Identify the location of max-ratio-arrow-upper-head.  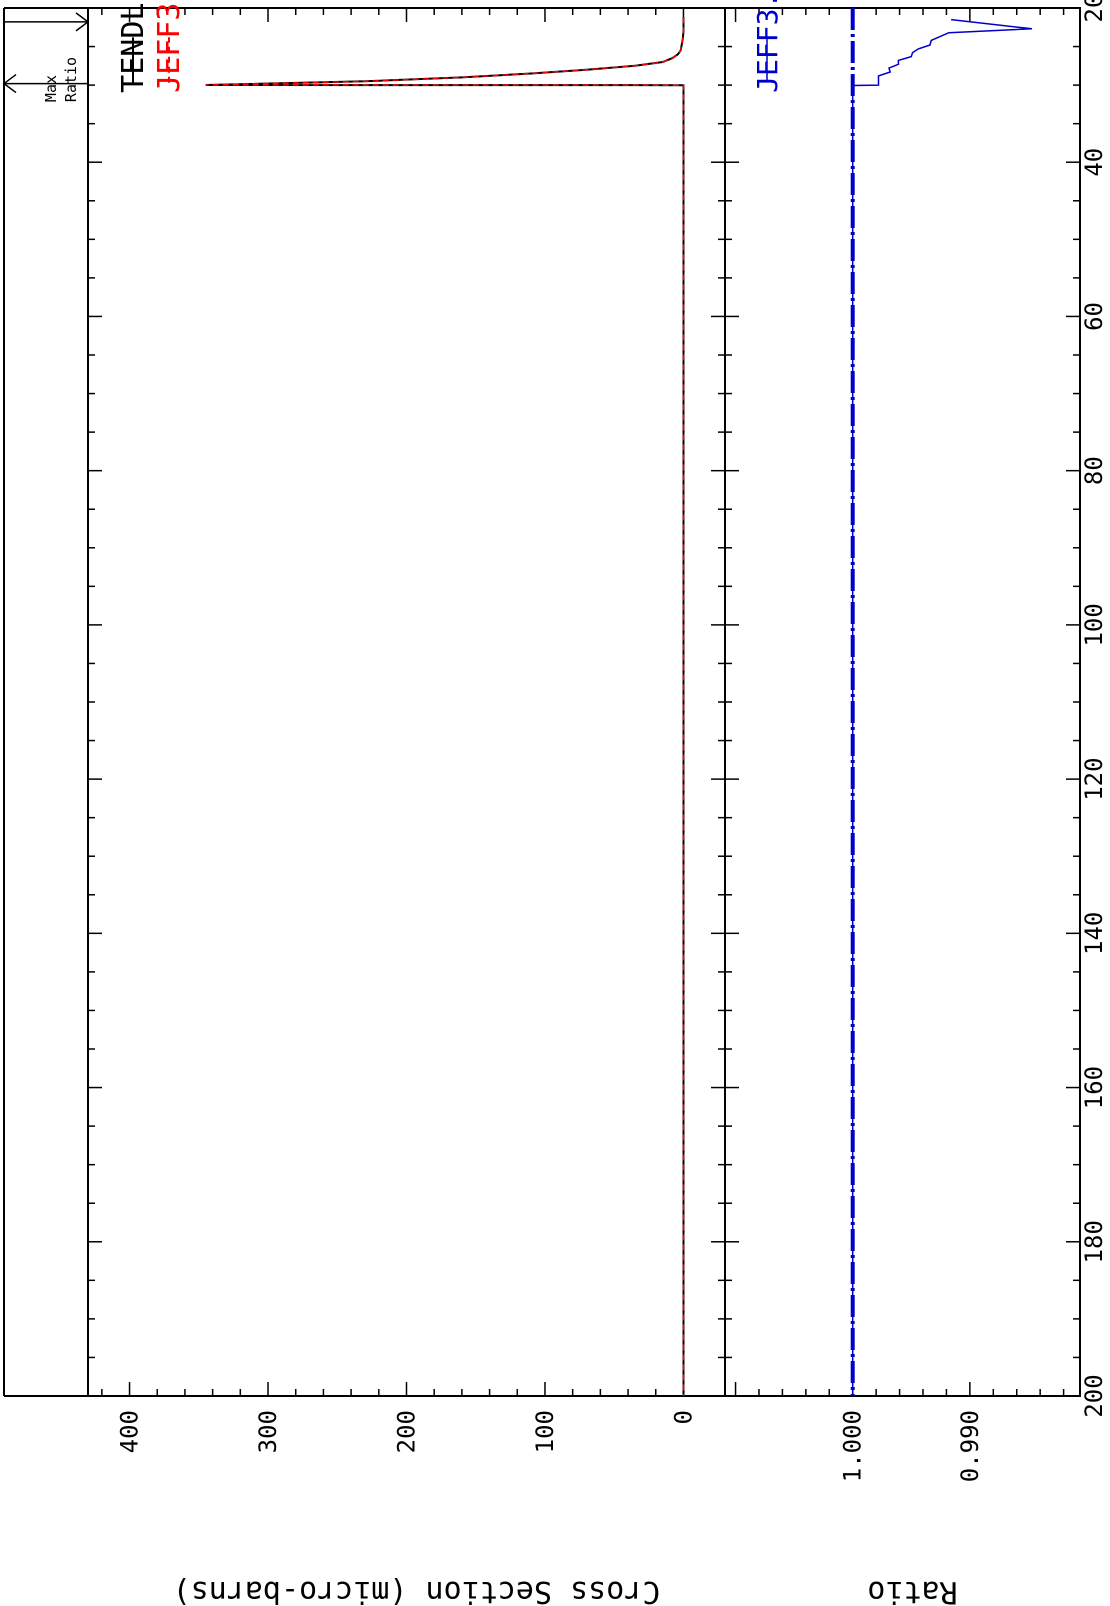
(9, 83).